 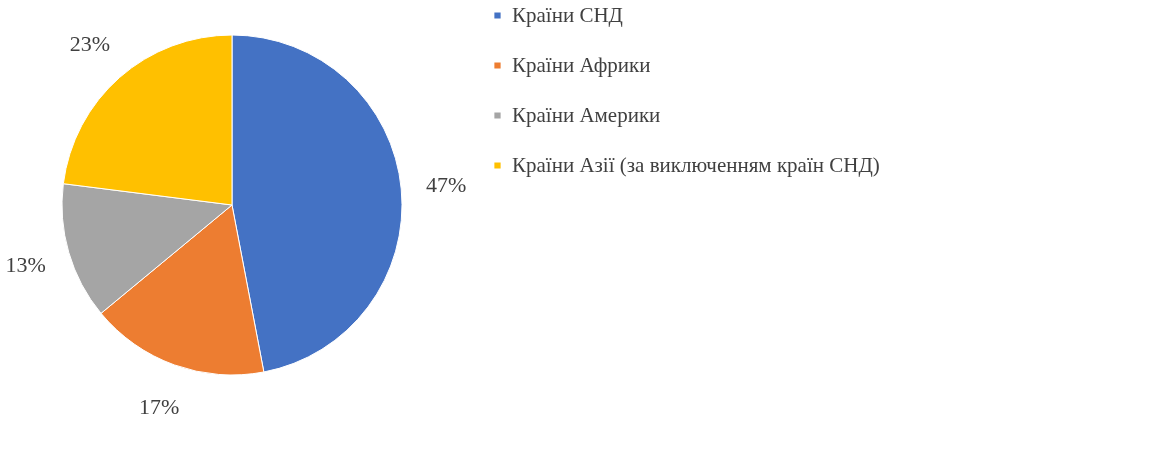 I want to click on legend-label: Країни Африки, so click(x=581, y=64).